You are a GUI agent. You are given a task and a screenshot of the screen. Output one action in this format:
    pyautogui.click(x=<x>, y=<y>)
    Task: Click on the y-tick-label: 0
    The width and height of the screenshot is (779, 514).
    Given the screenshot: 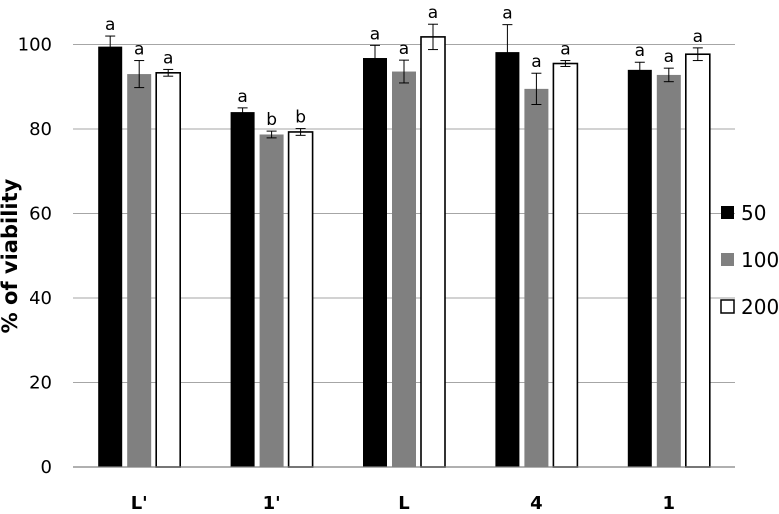 What is the action you would take?
    pyautogui.click(x=46, y=467)
    